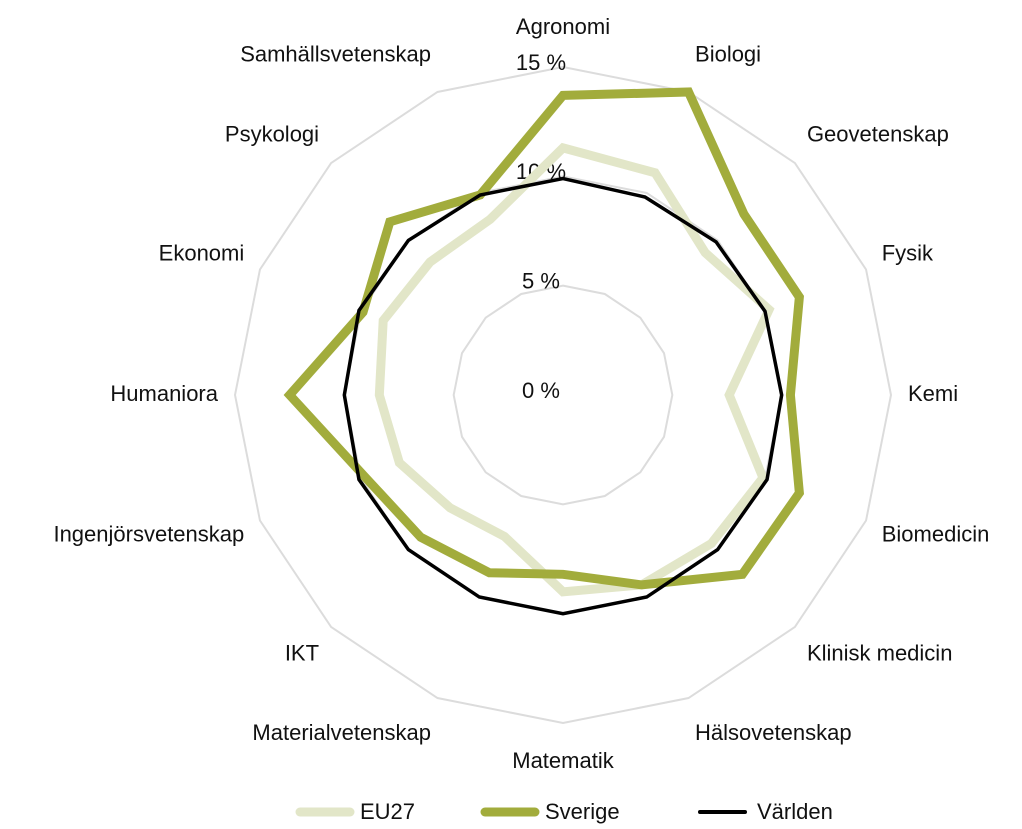  I want to click on legend-label: Världen, so click(795, 811).